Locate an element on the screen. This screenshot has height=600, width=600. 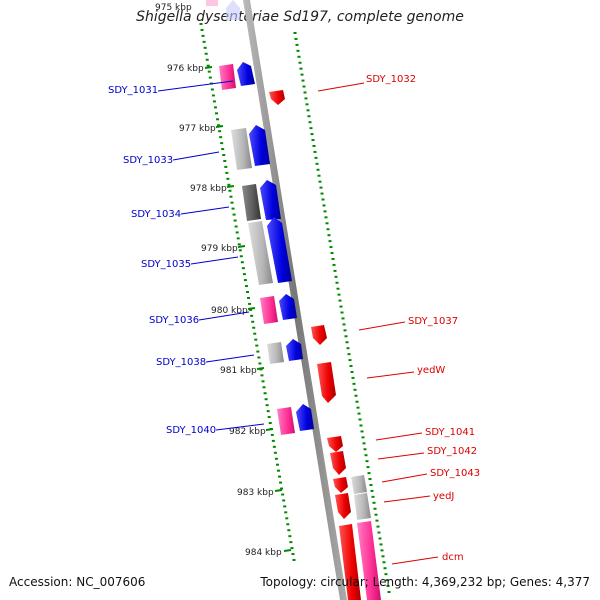
tick-label-975: 975 kbp is located at coordinates (173, 8).